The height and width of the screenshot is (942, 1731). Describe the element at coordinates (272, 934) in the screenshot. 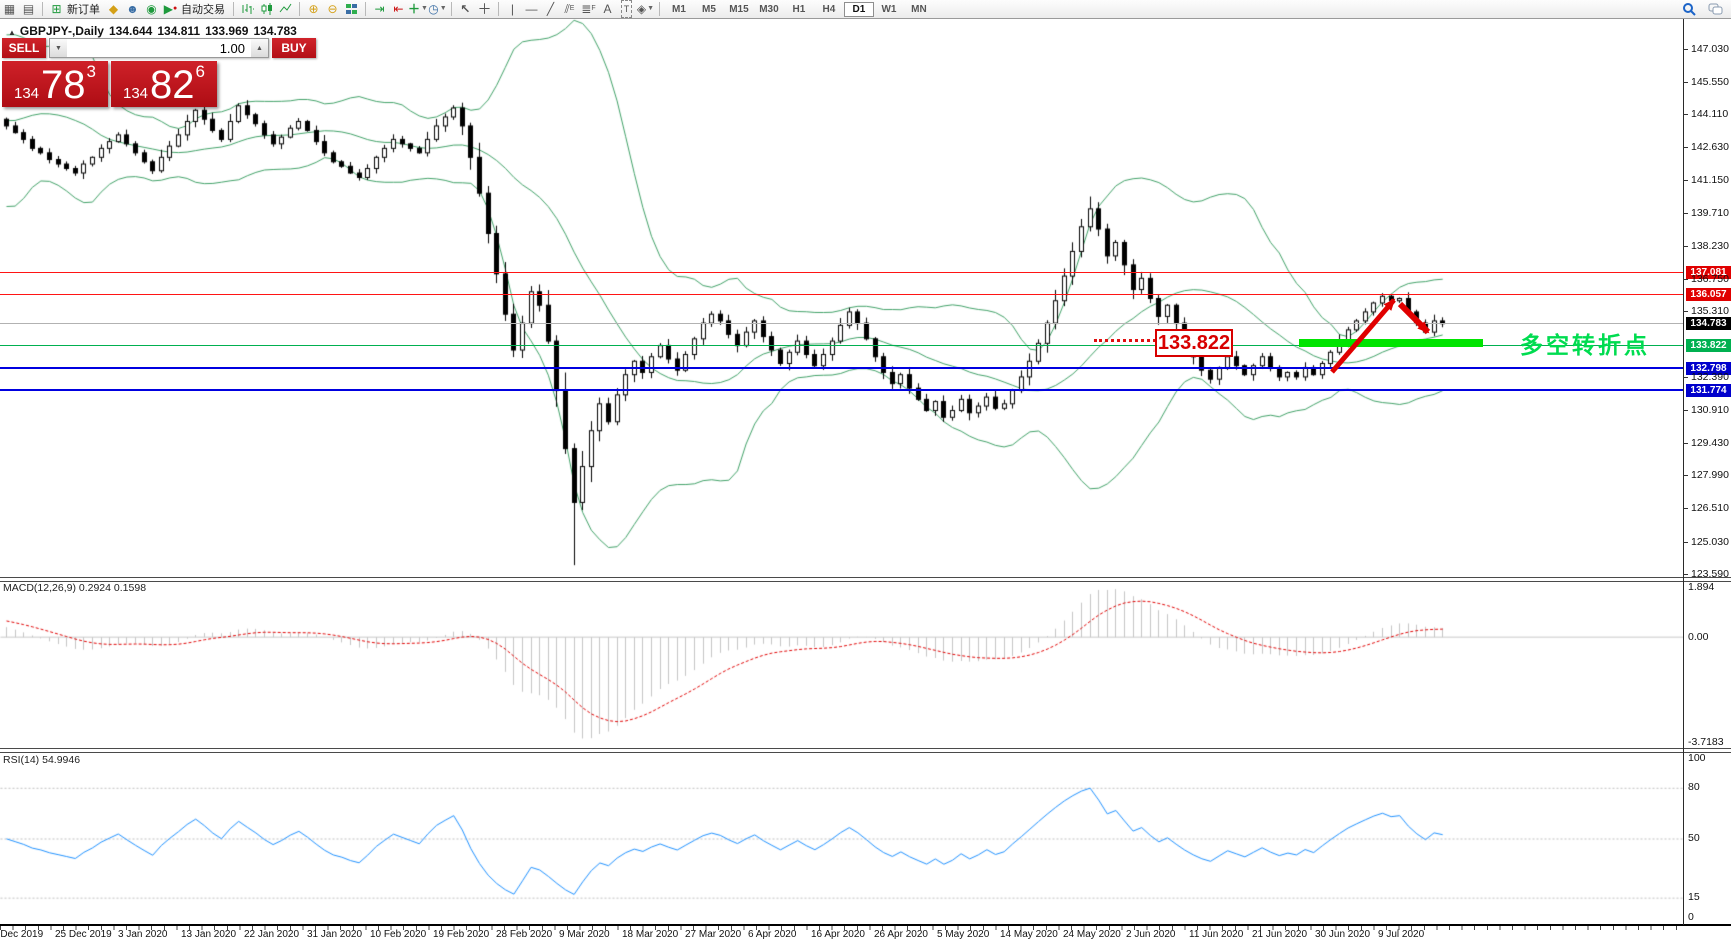

I see `date-label: 22 Jan 2020` at that location.